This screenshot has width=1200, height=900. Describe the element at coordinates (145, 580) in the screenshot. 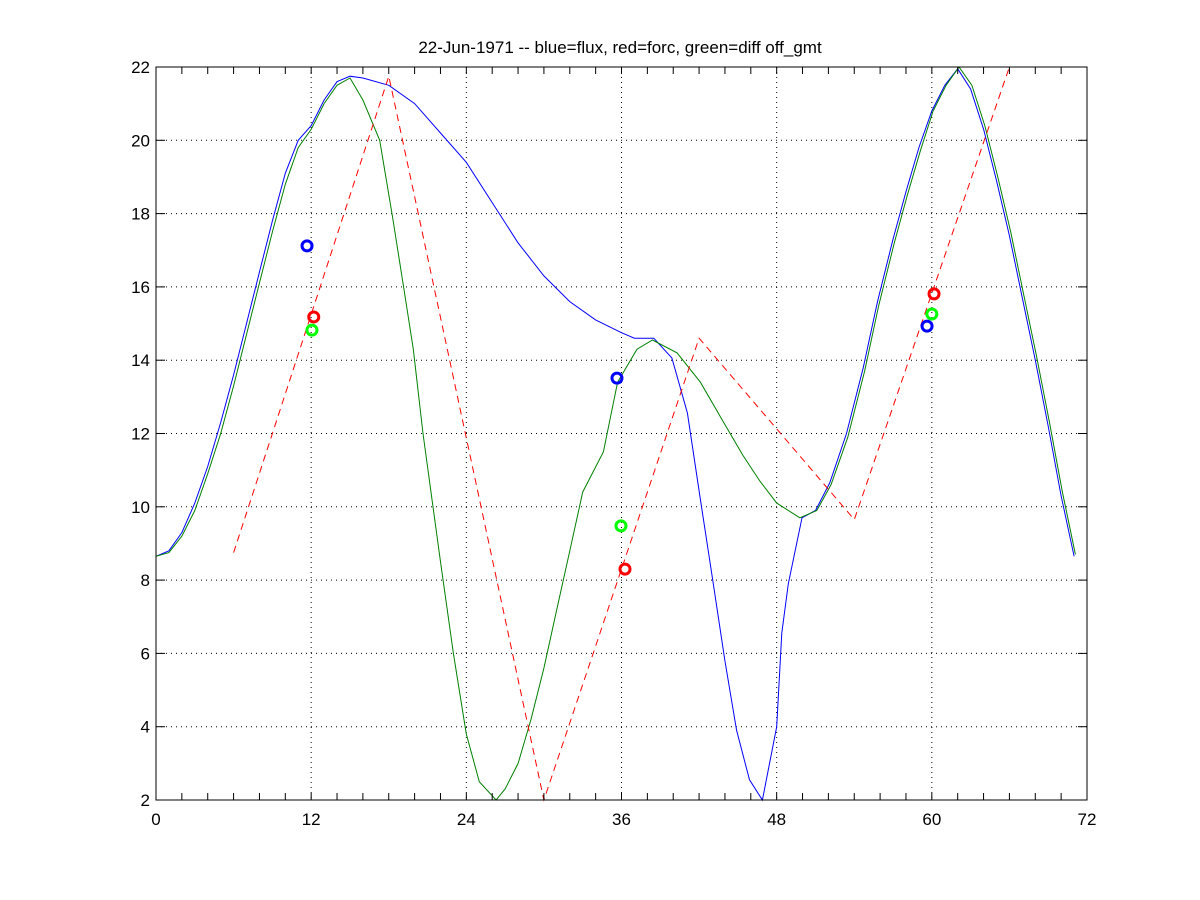

I see `y-tick-label: 8` at that location.